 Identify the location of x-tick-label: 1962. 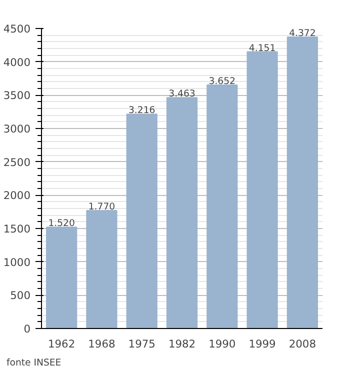
(62, 344).